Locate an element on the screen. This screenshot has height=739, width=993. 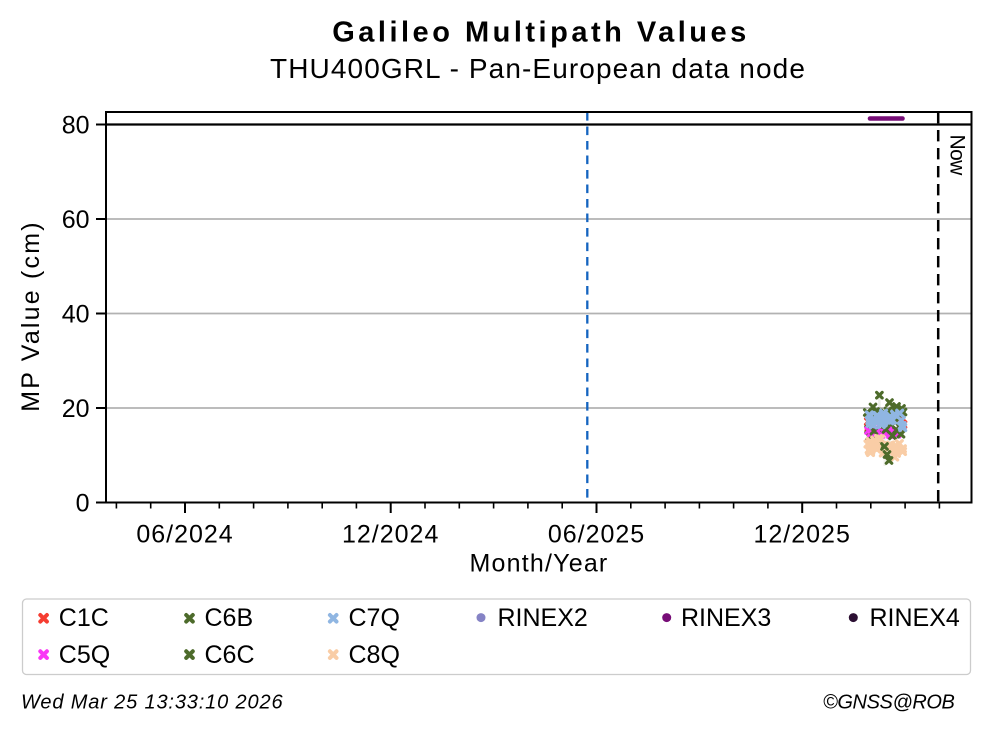
svg-text: C1C is located at coordinates (84, 618).